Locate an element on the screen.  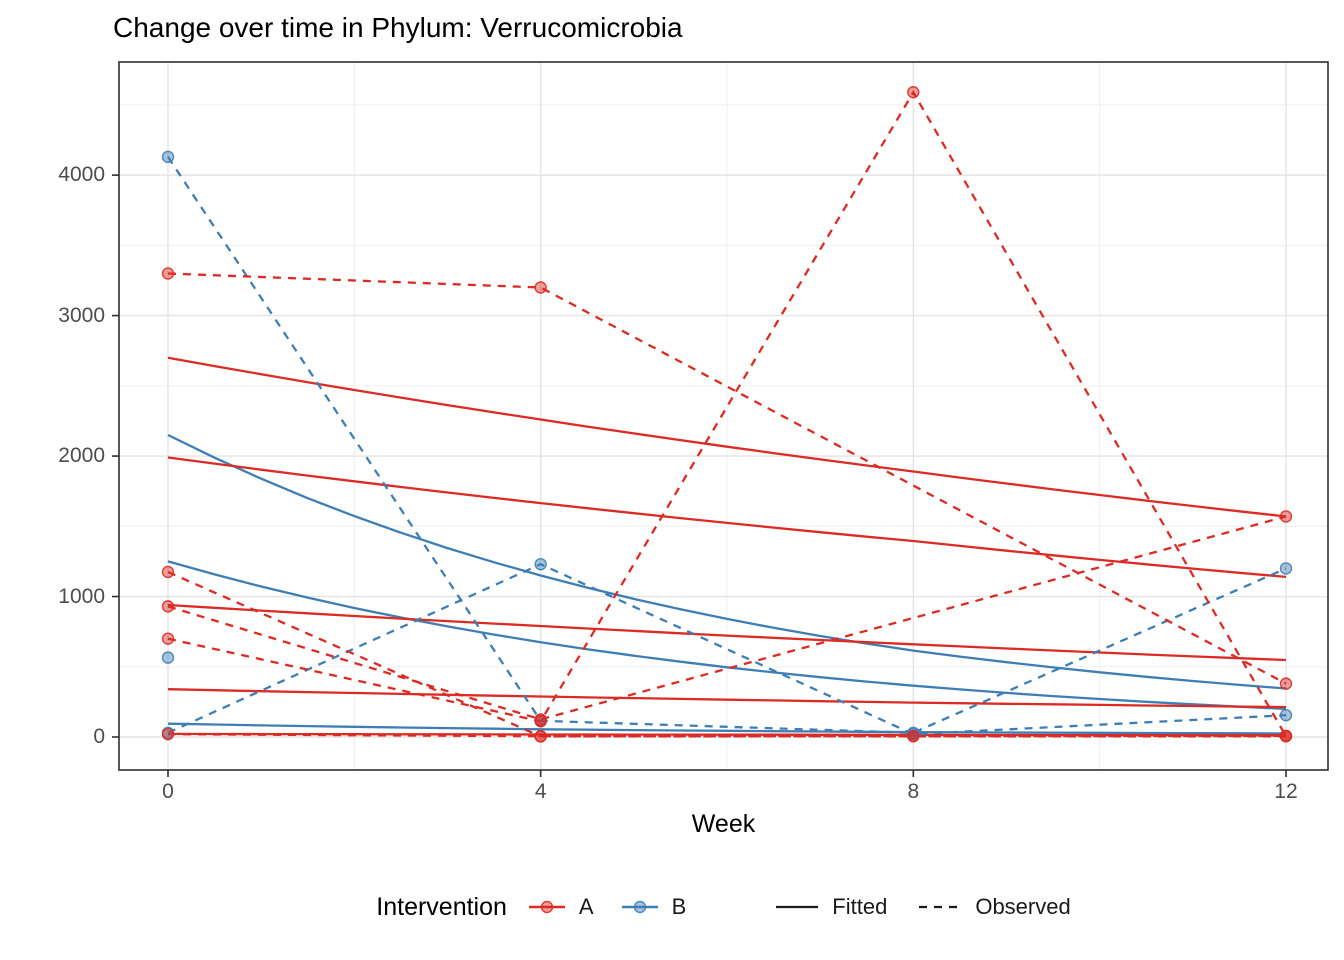
legend-key-b-icon is located at coordinates (639, 907).